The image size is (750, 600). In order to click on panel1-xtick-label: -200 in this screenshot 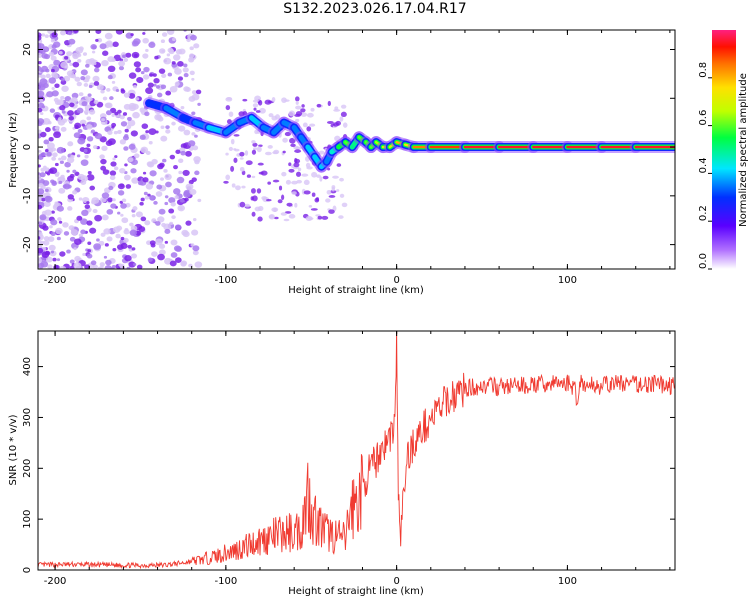, I will do `click(55, 280)`.